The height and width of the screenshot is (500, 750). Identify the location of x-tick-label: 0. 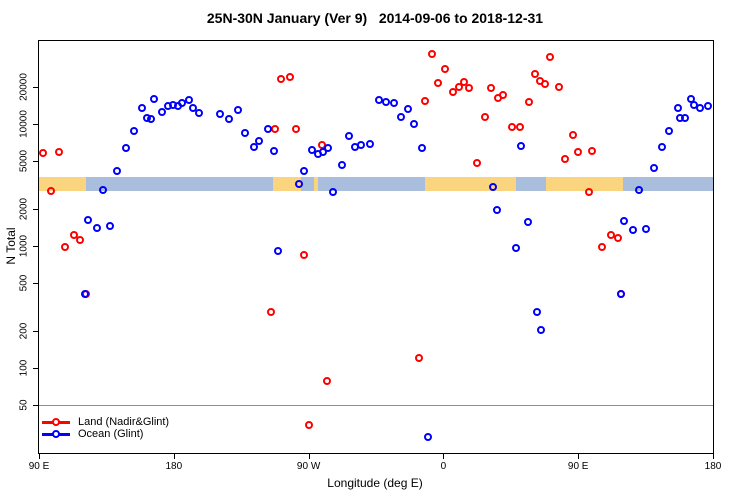
(443, 466).